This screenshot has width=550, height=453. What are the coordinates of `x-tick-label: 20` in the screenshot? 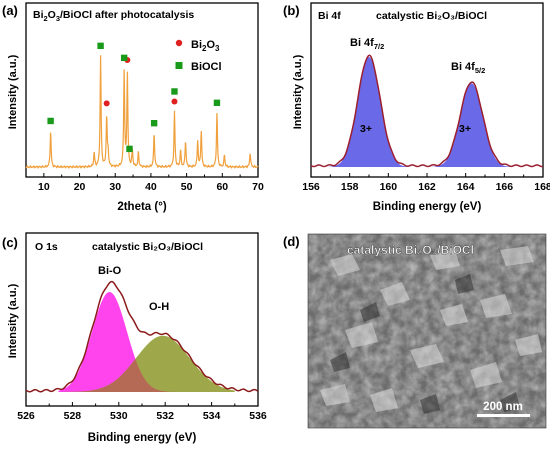 It's located at (80, 187).